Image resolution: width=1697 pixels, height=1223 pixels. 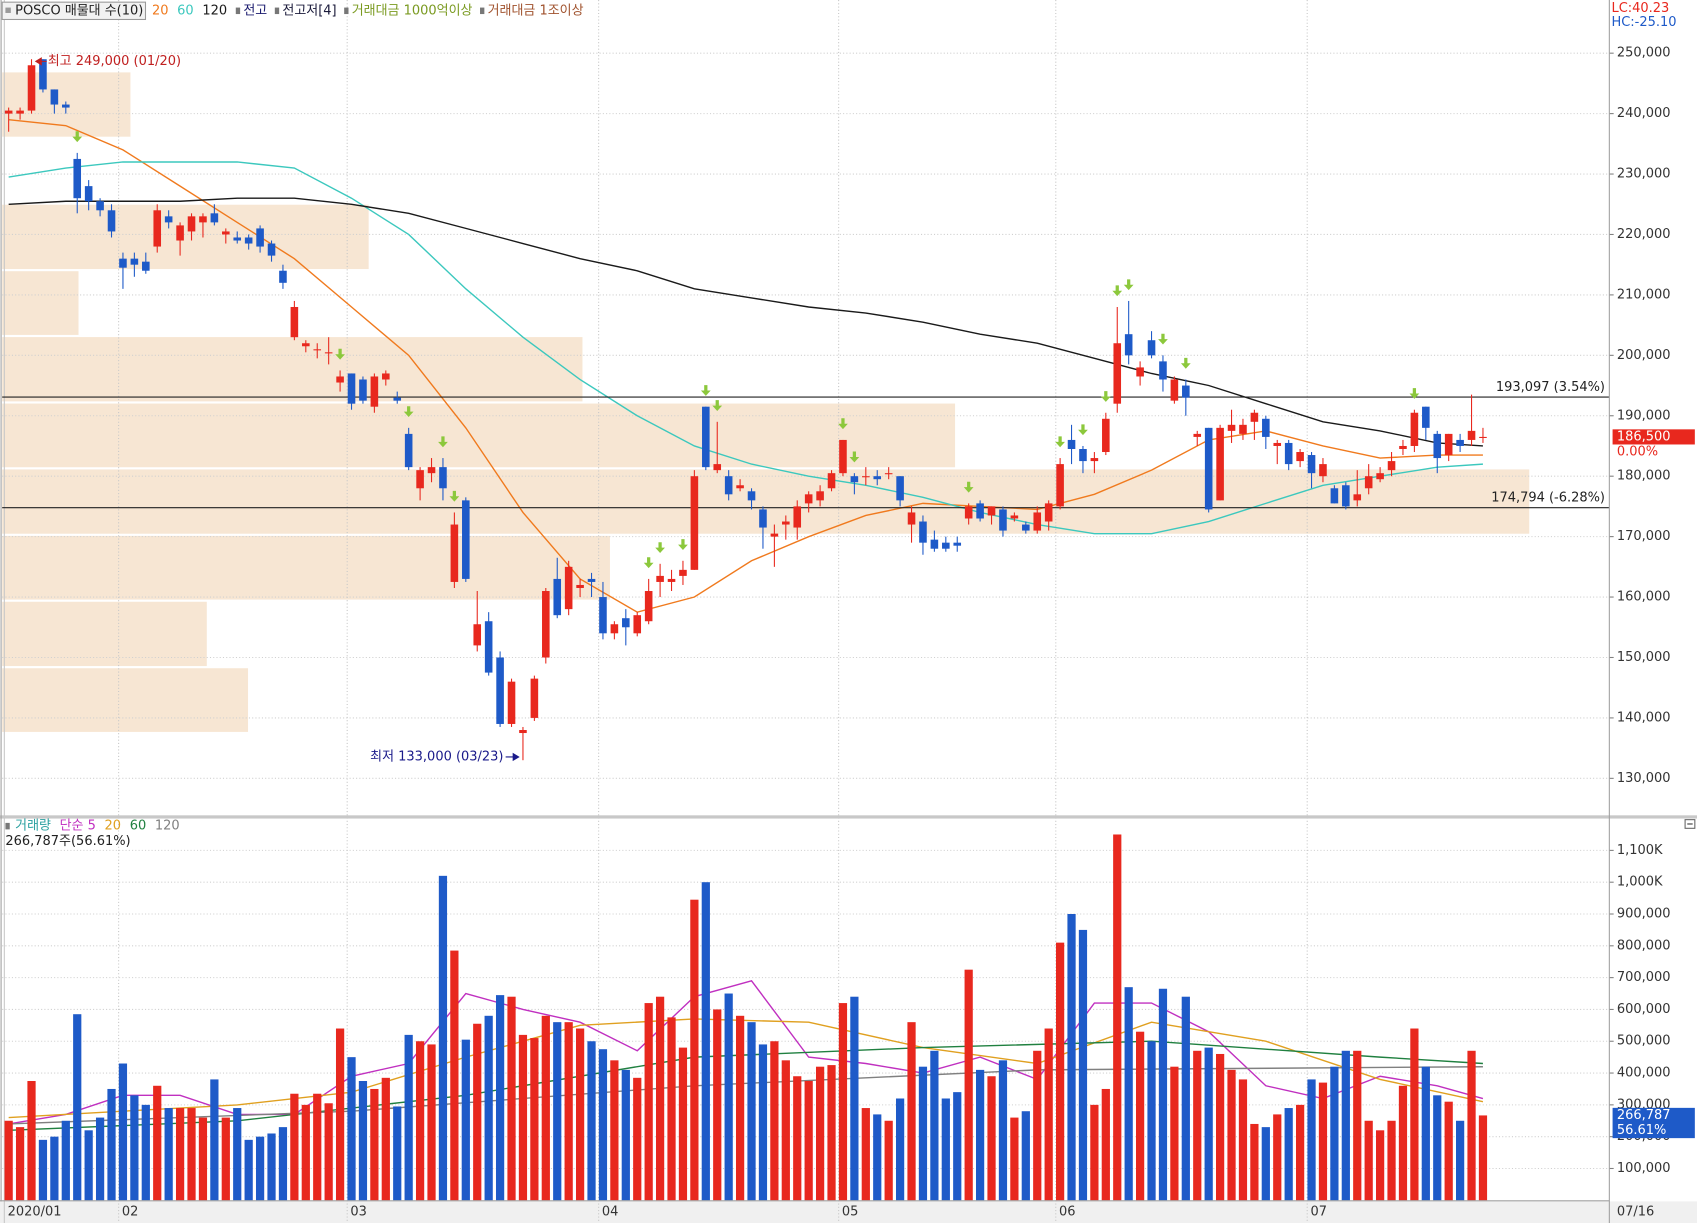 I want to click on y-tick-label: 900,000, so click(x=1644, y=914).